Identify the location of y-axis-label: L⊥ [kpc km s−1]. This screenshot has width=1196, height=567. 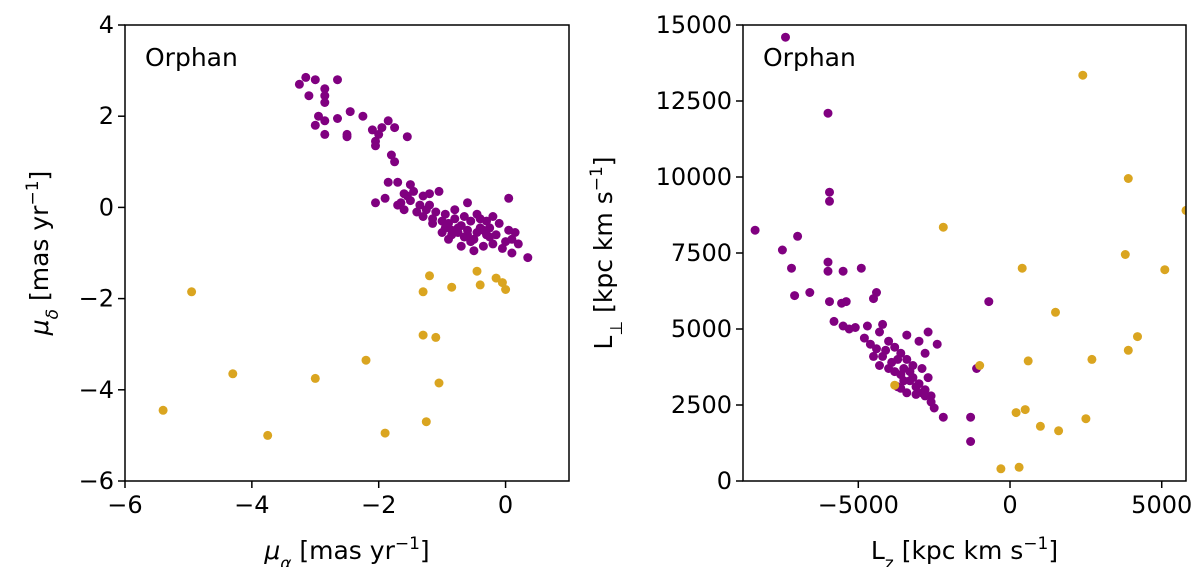
(607, 252).